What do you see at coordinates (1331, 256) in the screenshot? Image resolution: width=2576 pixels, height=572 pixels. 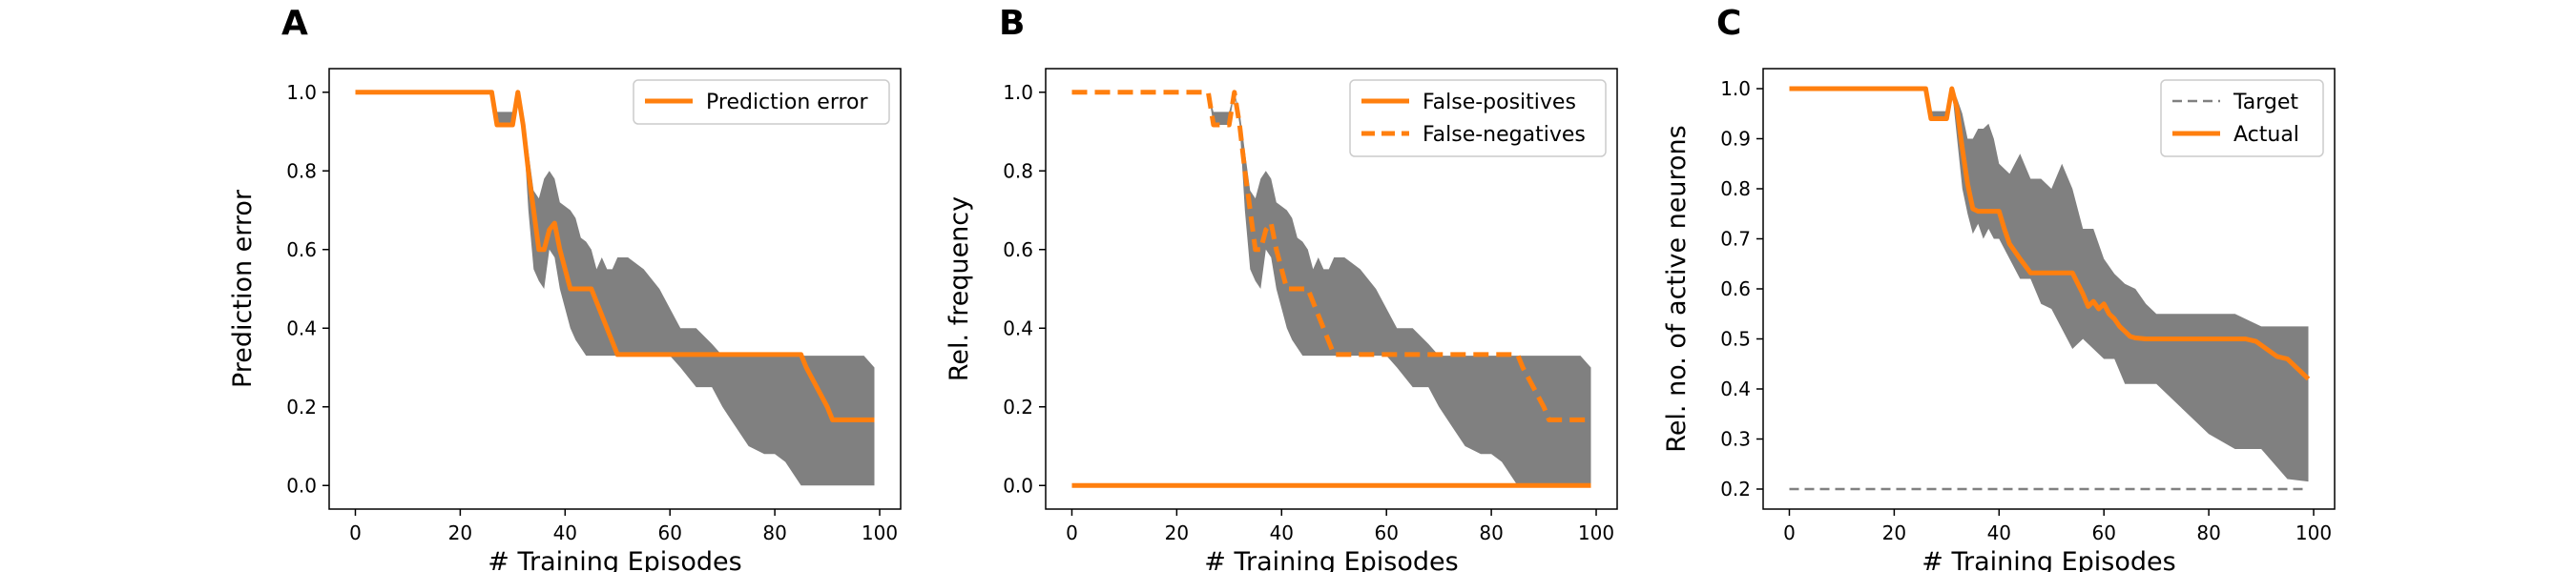 I see `series-line-false-negatives` at bounding box center [1331, 256].